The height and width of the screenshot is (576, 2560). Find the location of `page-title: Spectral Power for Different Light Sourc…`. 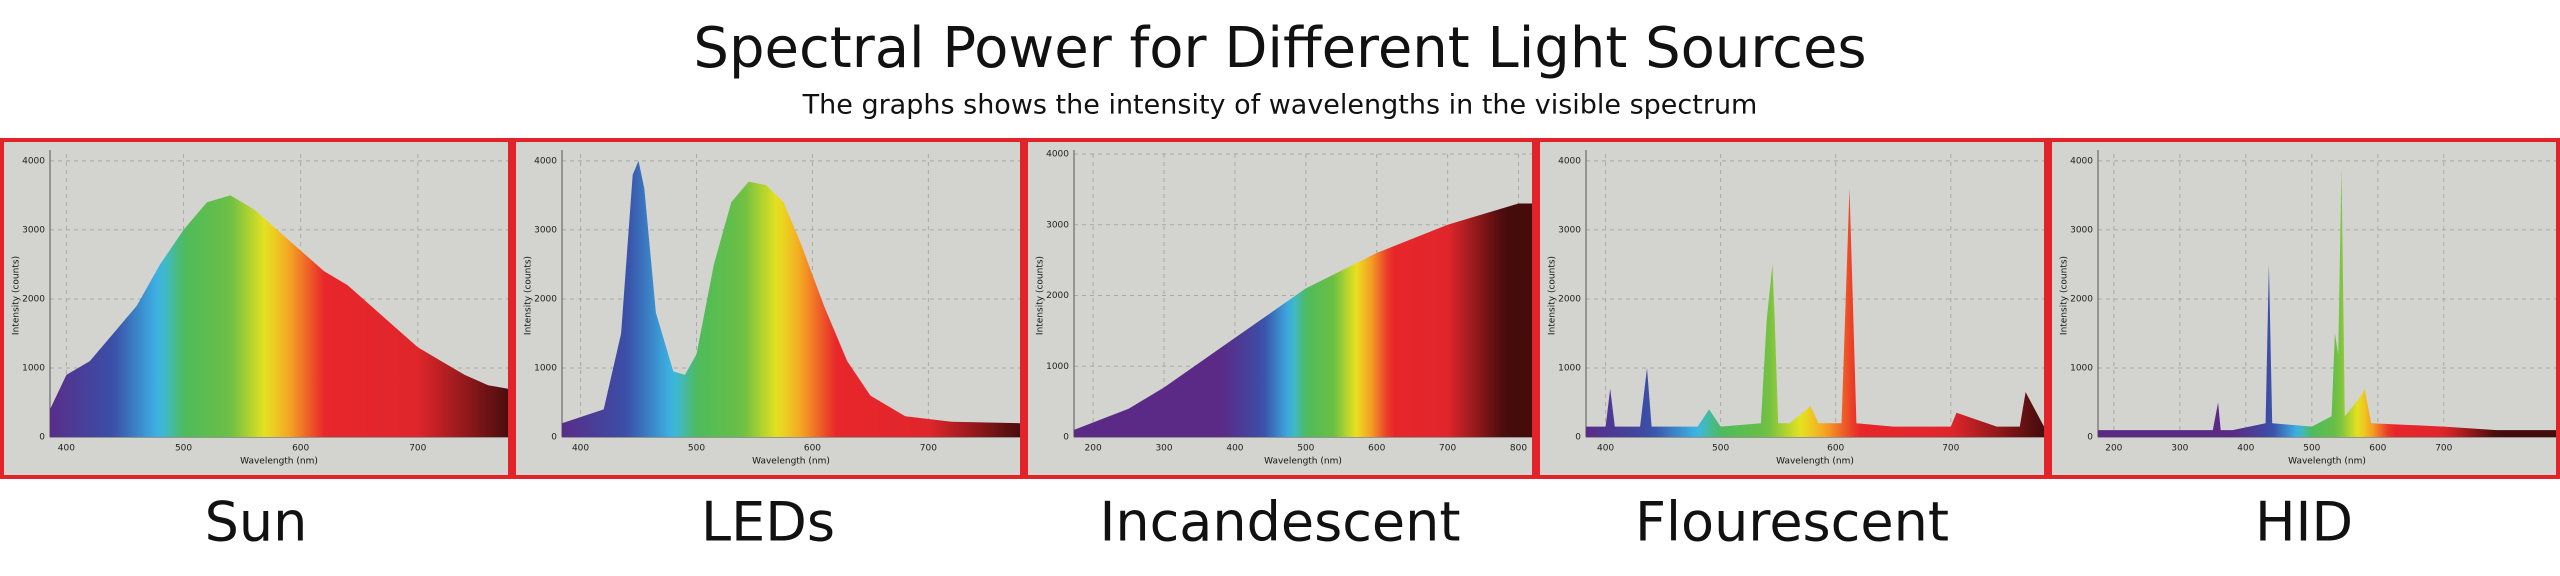

page-title: Spectral Power for Different Light Sourc… is located at coordinates (1279, 48).